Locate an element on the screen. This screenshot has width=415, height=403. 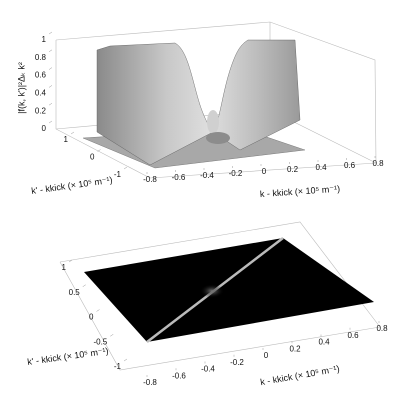
axis-label: |f(k, k')|²Δₖ k² is located at coordinates (21, 88).